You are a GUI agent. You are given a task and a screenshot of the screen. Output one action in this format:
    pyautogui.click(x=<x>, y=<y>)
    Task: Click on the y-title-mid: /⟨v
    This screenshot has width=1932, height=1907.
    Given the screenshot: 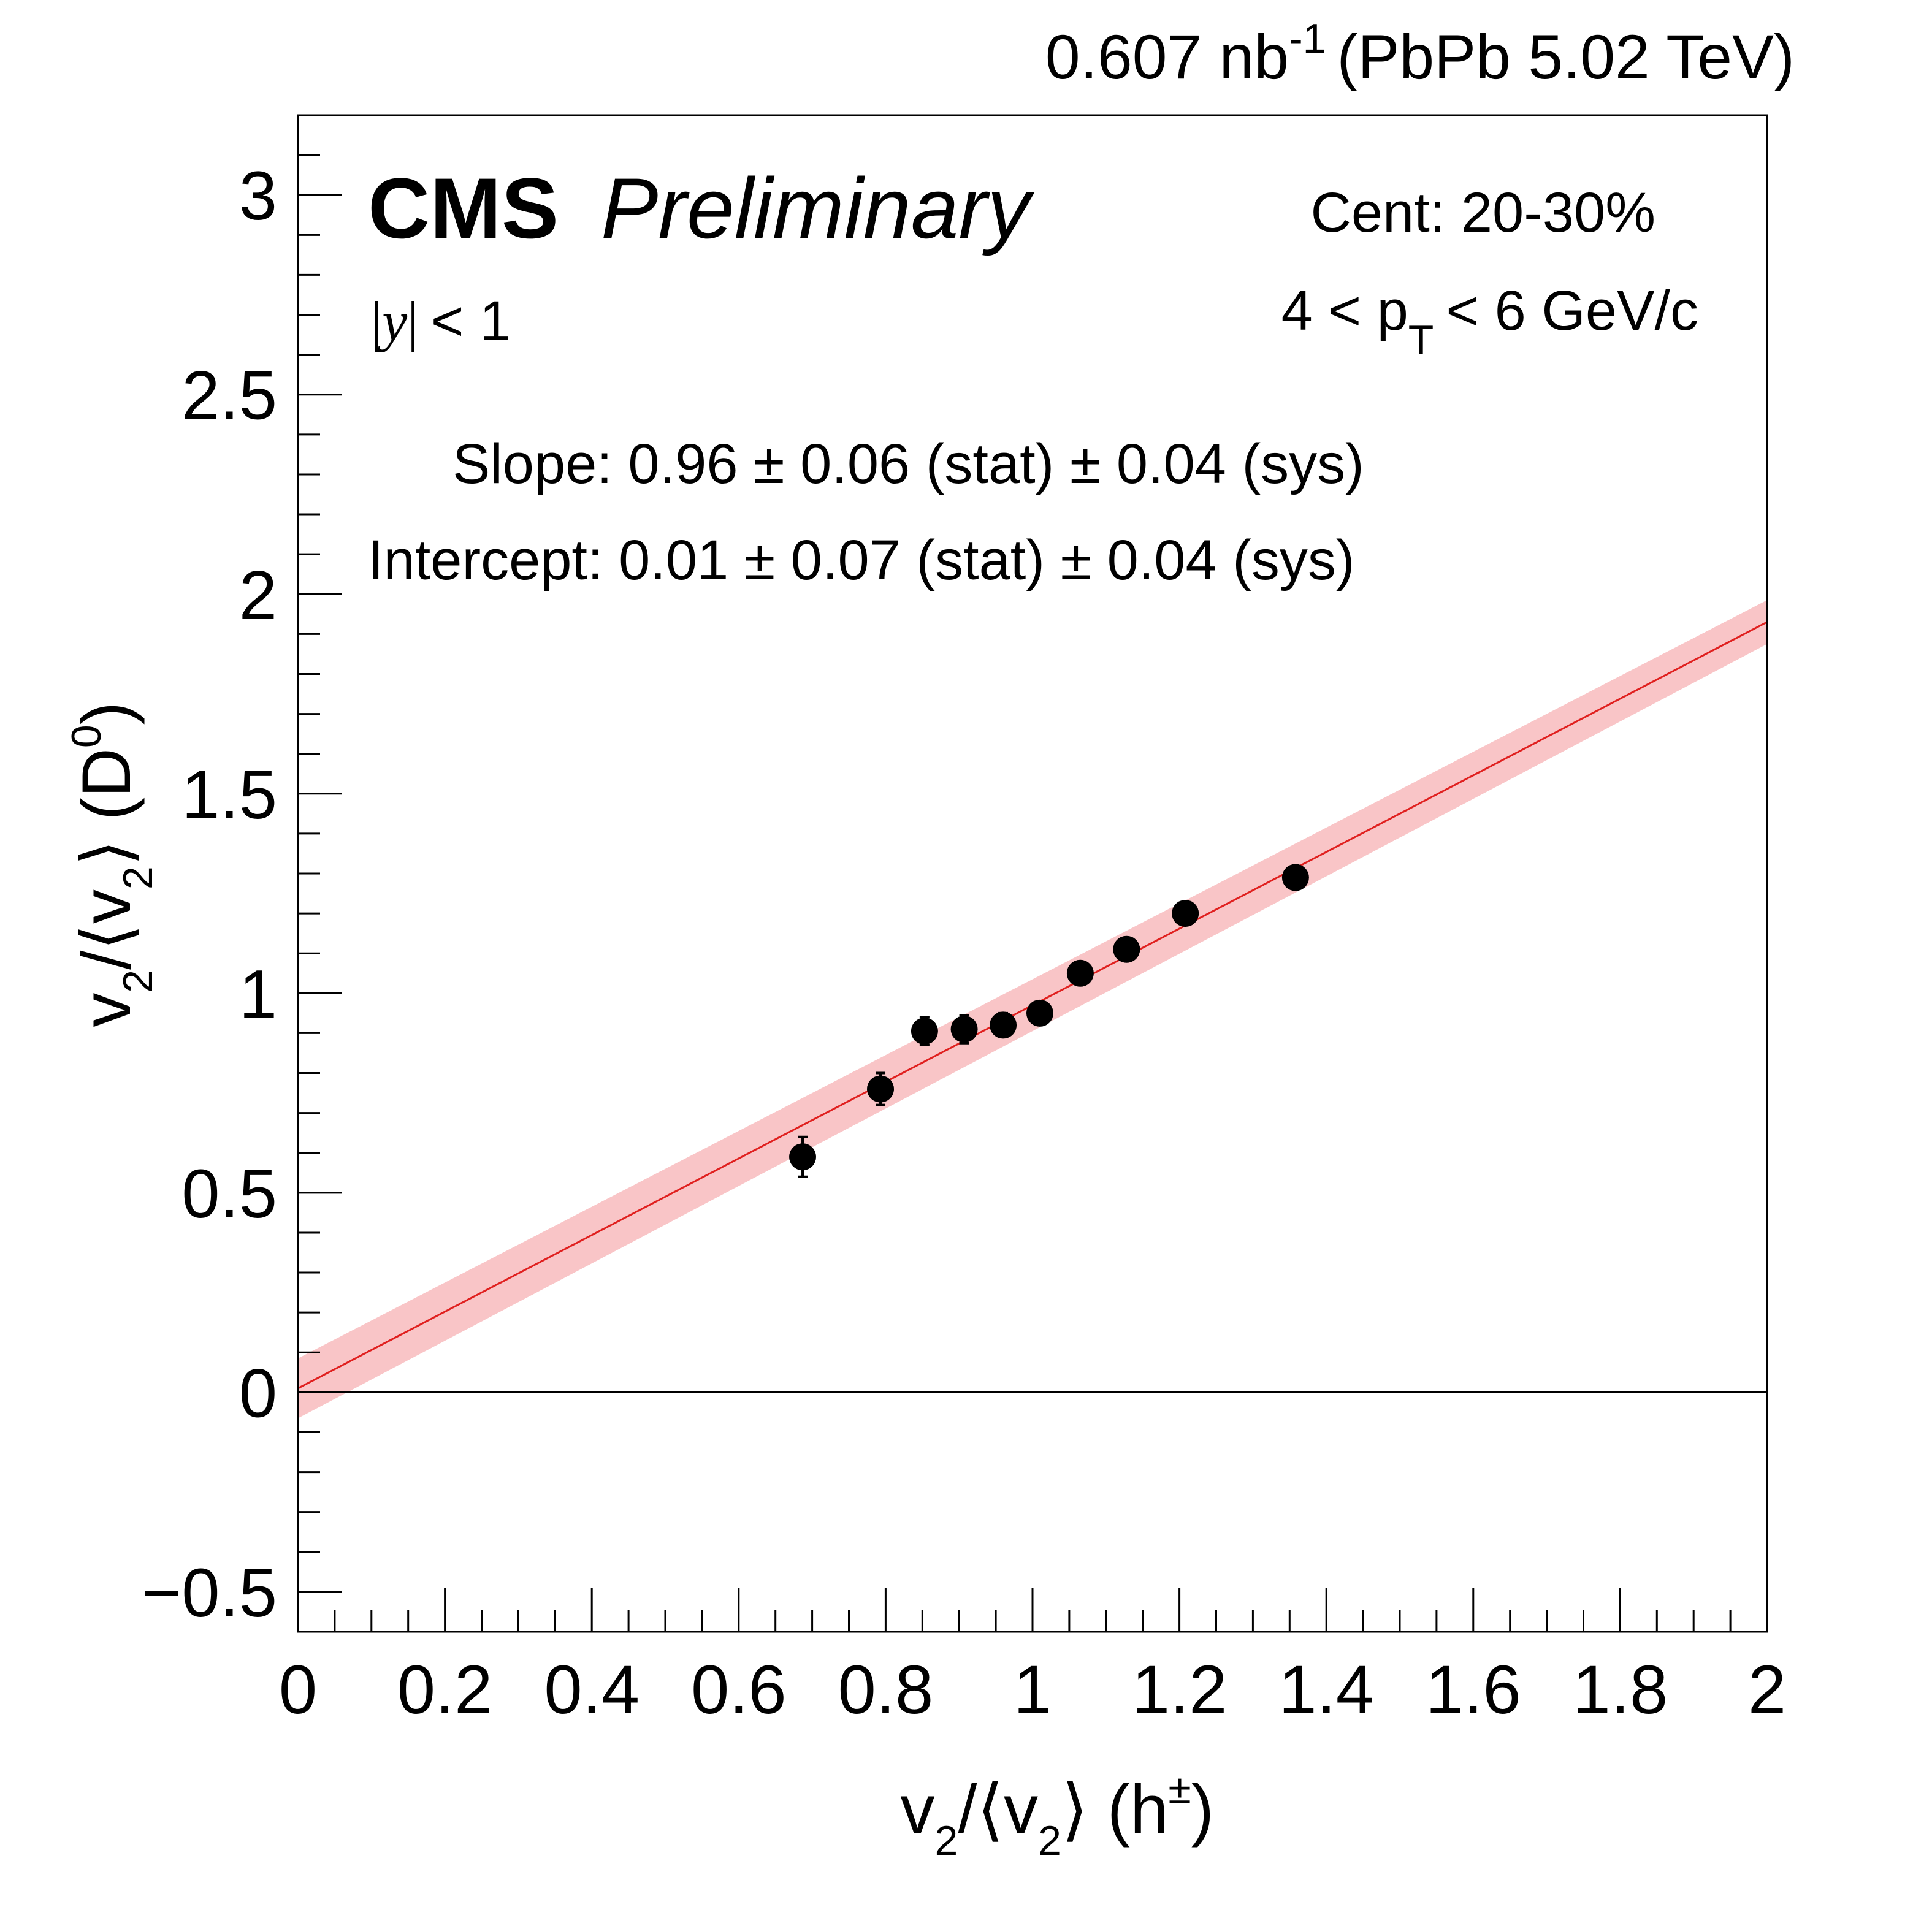 What is the action you would take?
    pyautogui.click(x=106, y=930)
    